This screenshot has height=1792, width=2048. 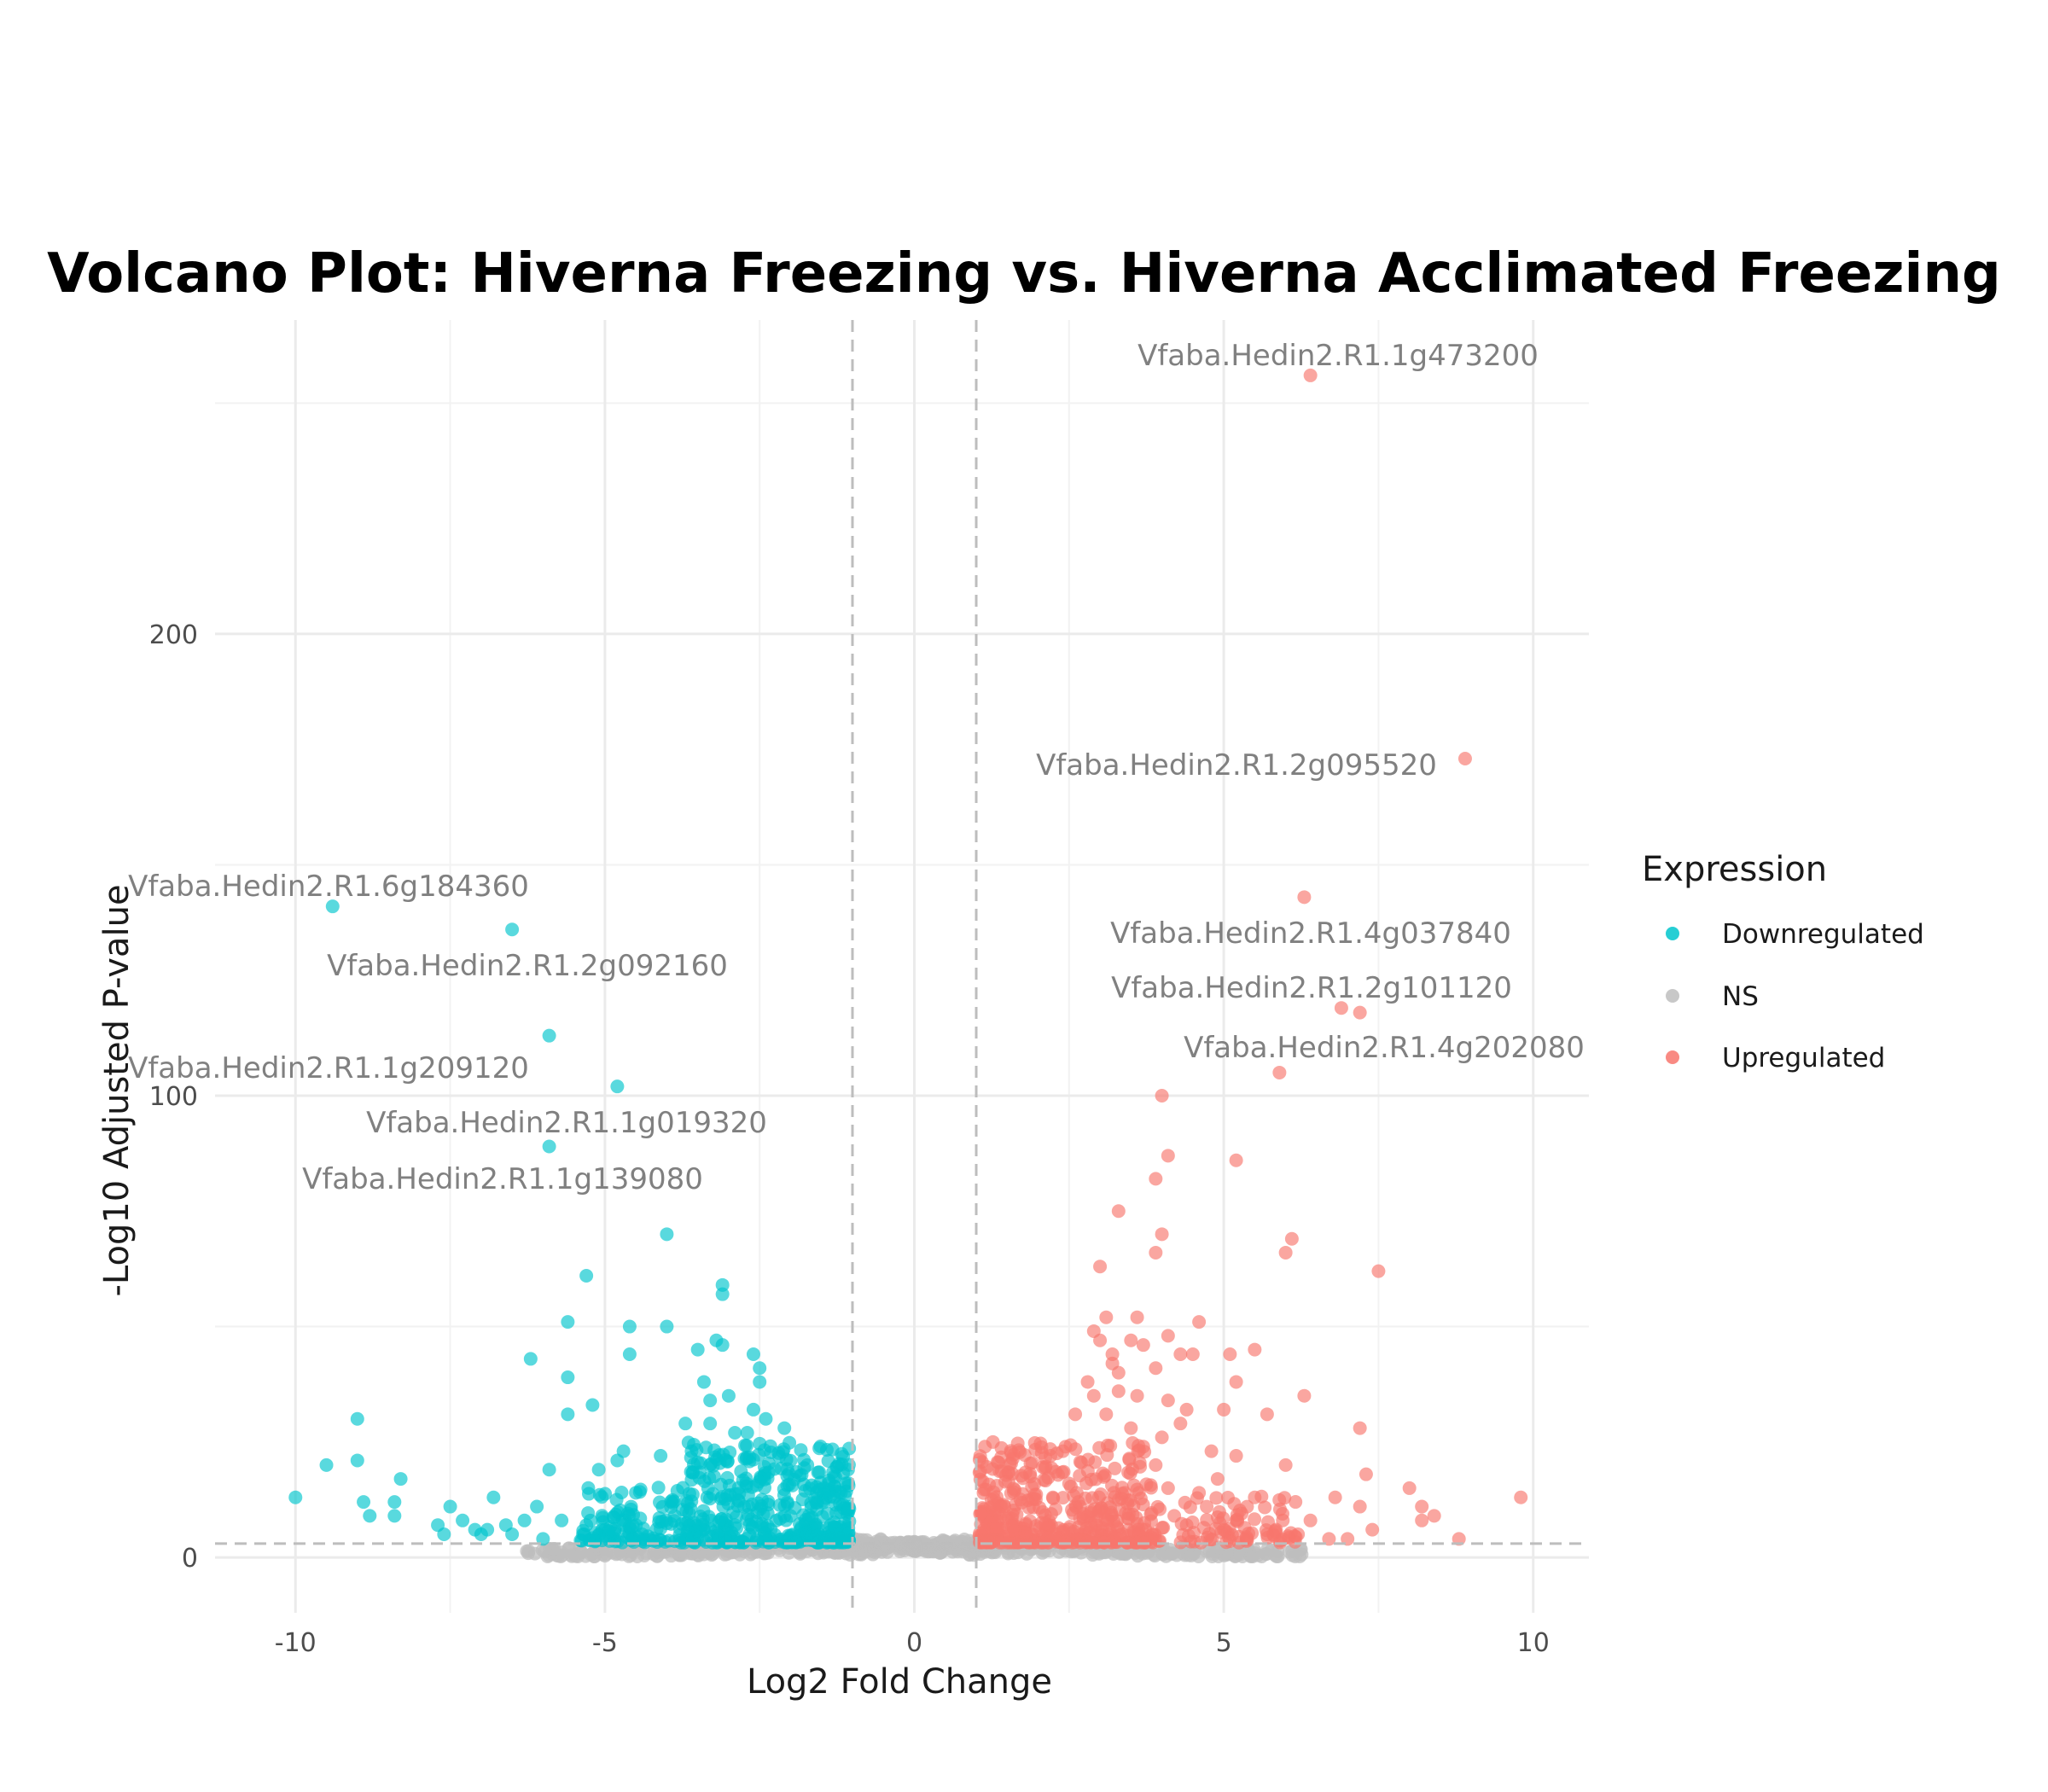 What do you see at coordinates (1311, 988) in the screenshot?
I see `gene-label: Vfaba.Hedin2.R1.2g101120` at bounding box center [1311, 988].